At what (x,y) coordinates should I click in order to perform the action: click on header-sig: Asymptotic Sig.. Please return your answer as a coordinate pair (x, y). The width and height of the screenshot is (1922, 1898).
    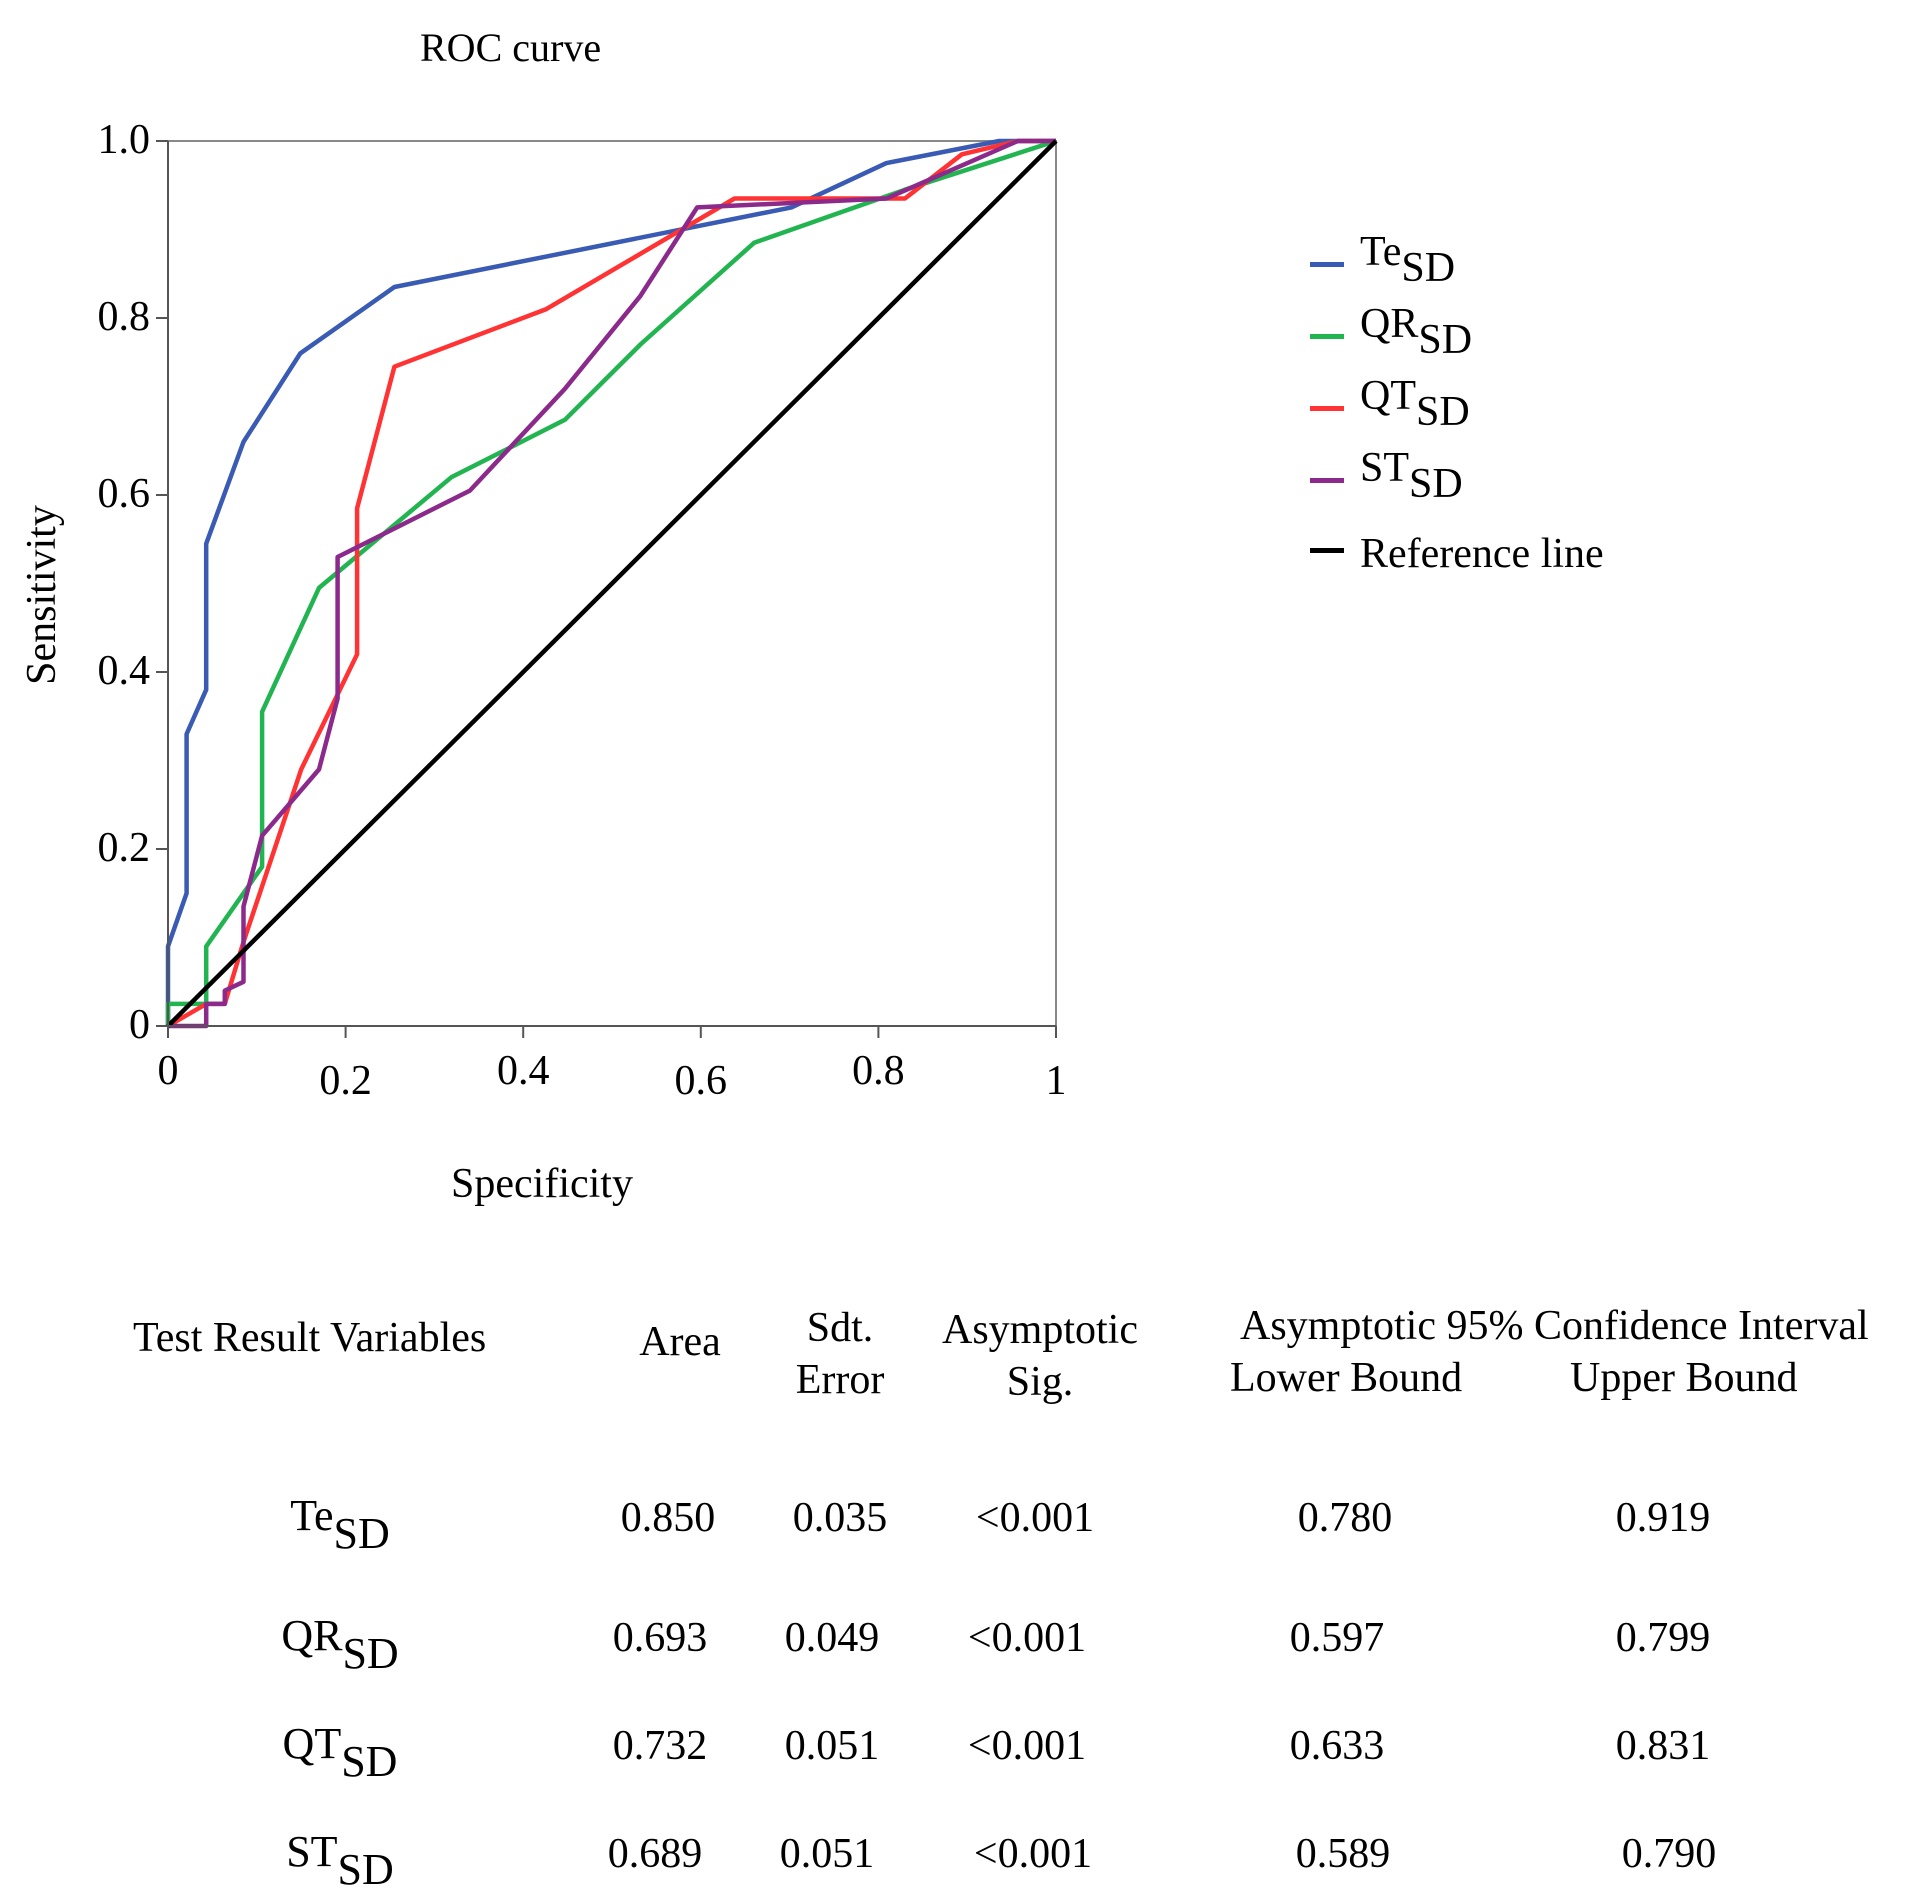
    Looking at the image, I should click on (1040, 1356).